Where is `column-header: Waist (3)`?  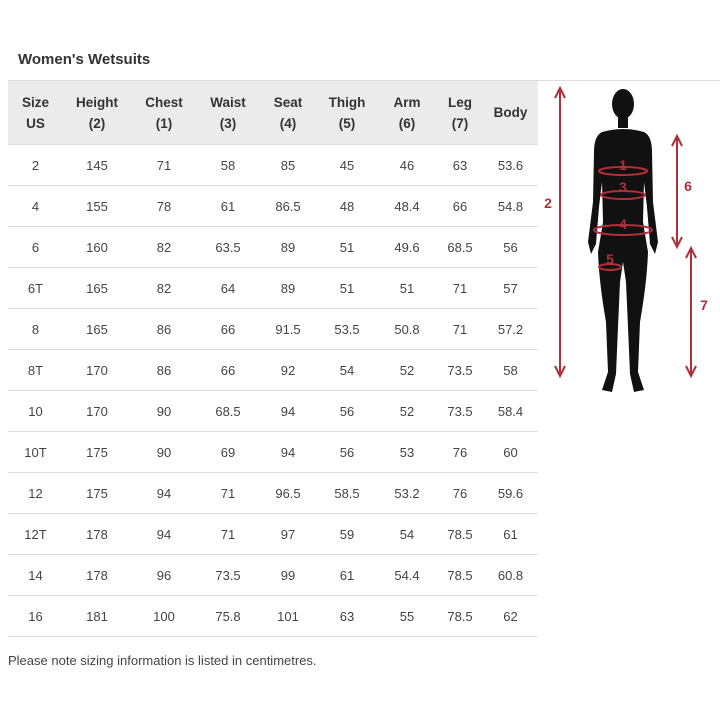
column-header: Waist (3) is located at coordinates (228, 113).